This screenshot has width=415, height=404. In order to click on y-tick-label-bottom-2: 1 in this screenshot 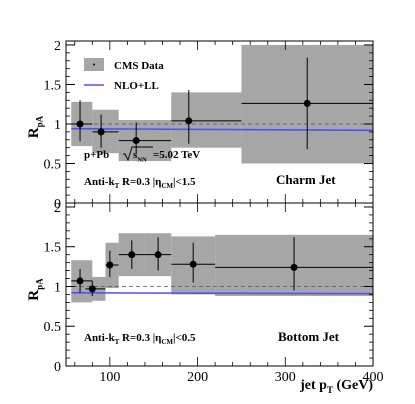, I will do `click(57, 287)`.